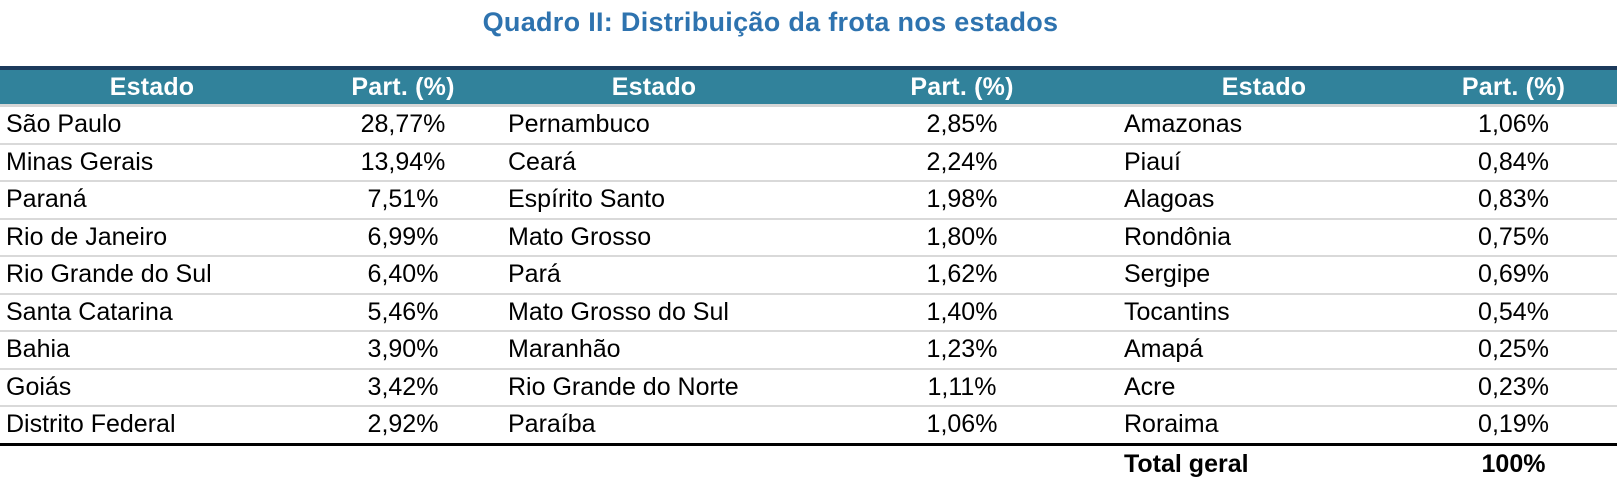 The height and width of the screenshot is (499, 1617). I want to click on state-cell: Minas Gerais, so click(80, 161).